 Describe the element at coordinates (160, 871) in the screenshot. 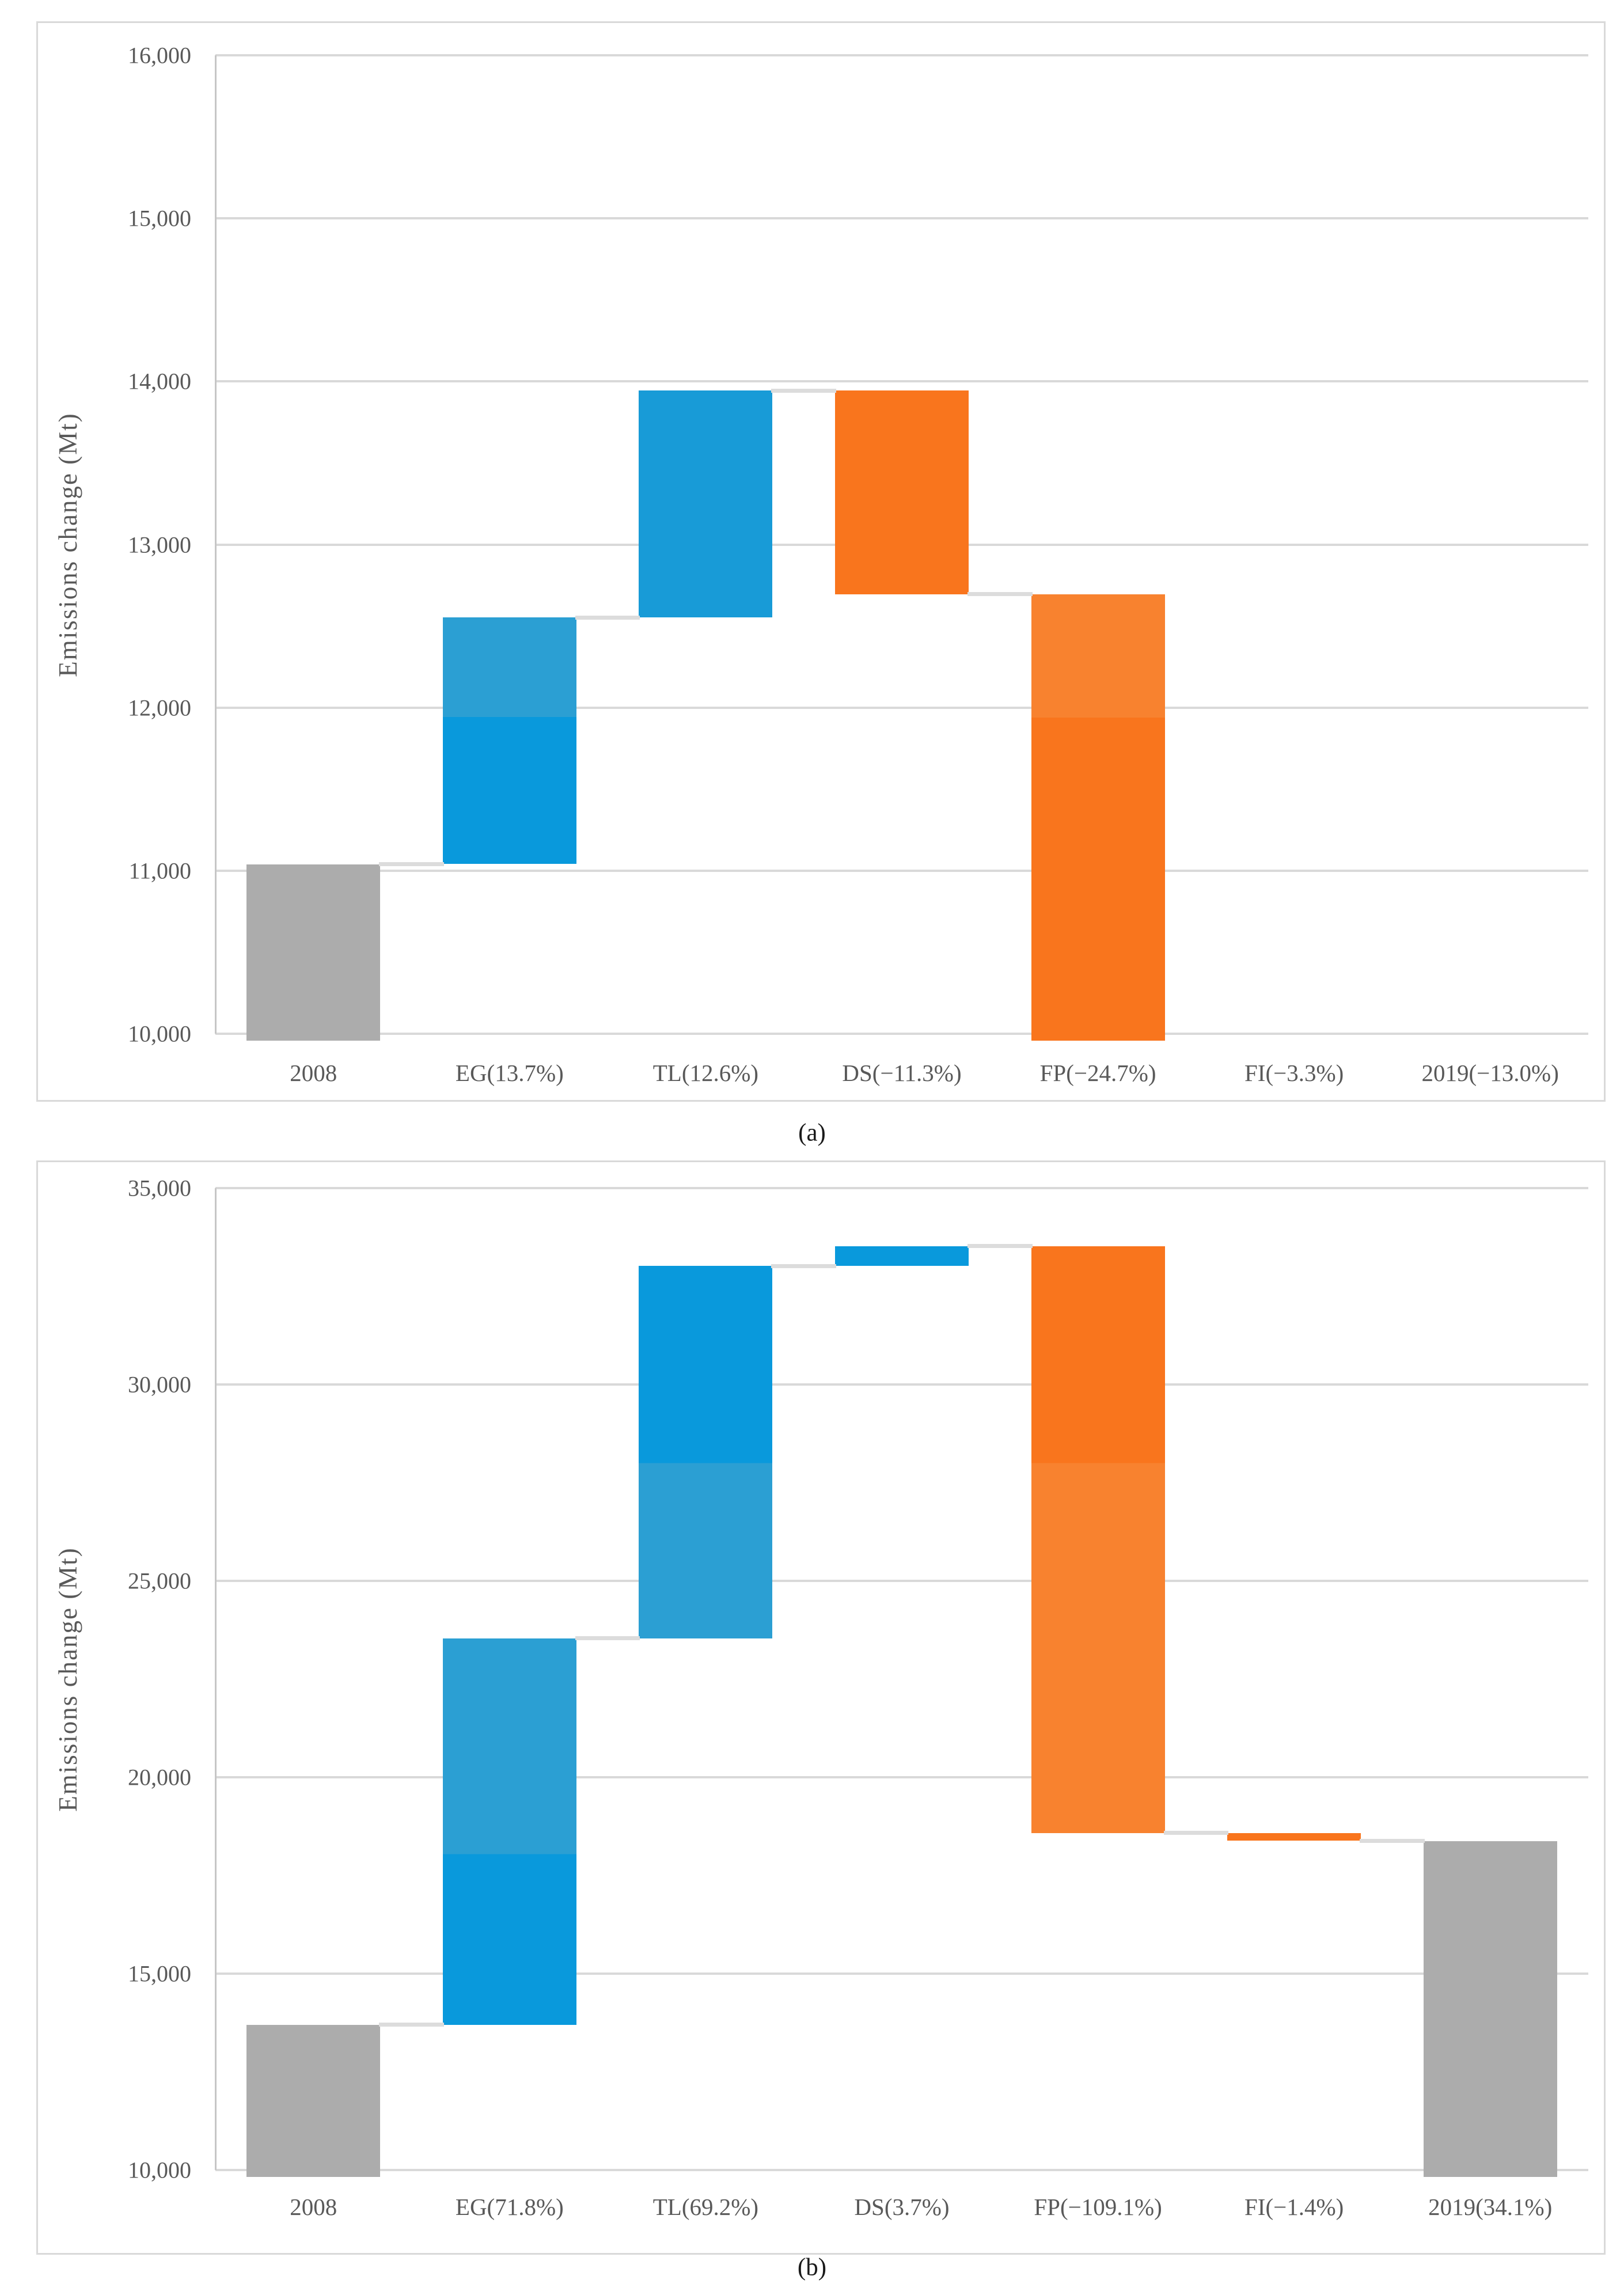

I see `y-tick-label-a-11000: 11,000` at that location.